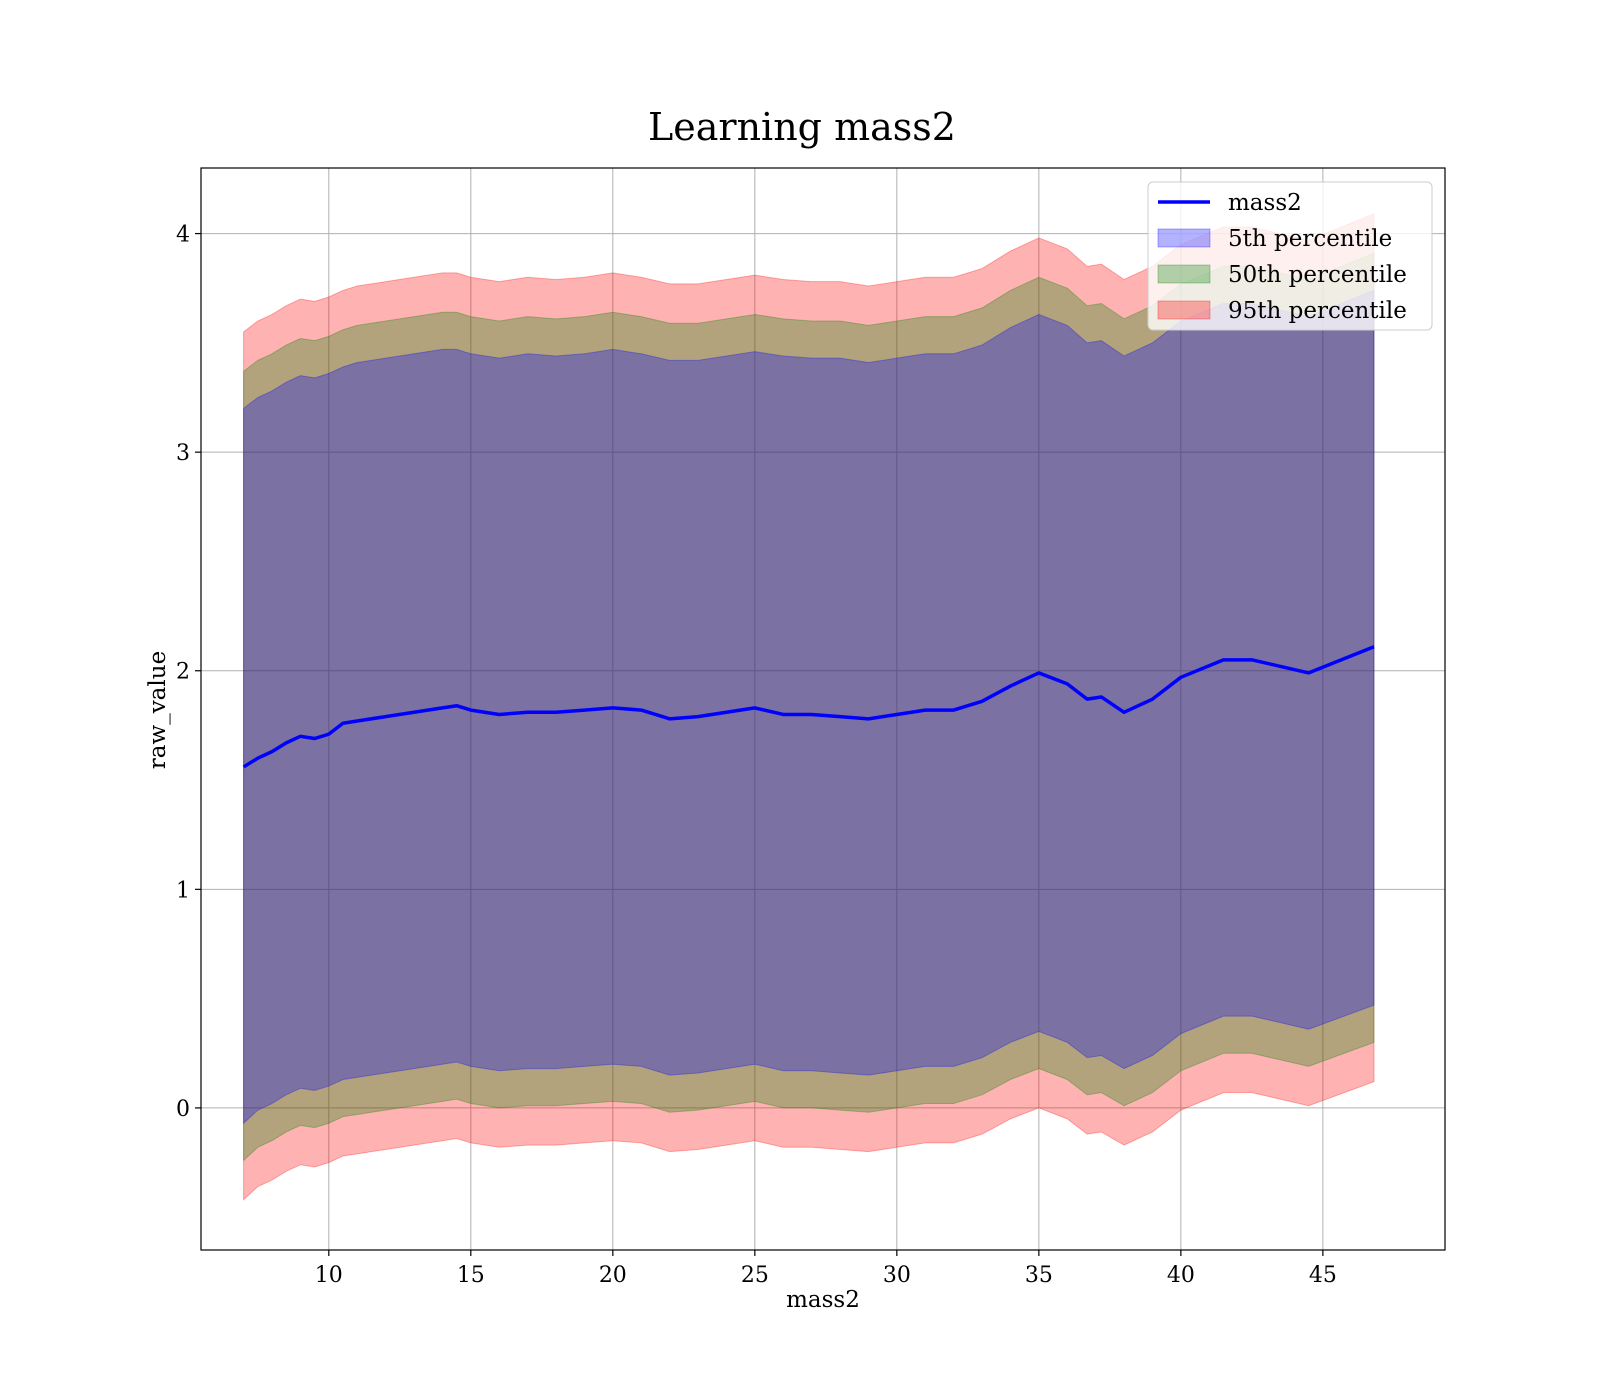 This screenshot has height=1400, width=1600. What do you see at coordinates (329, 1275) in the screenshot?
I see `x-tick-label: 10` at bounding box center [329, 1275].